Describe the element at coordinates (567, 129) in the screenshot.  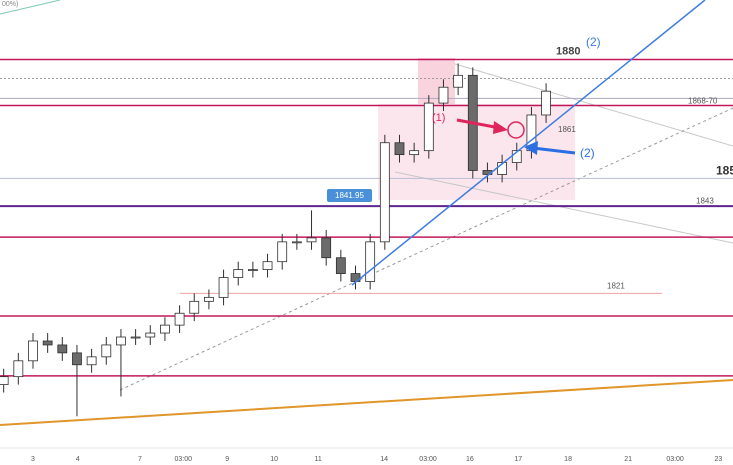
I see `annotation: 1861` at that location.